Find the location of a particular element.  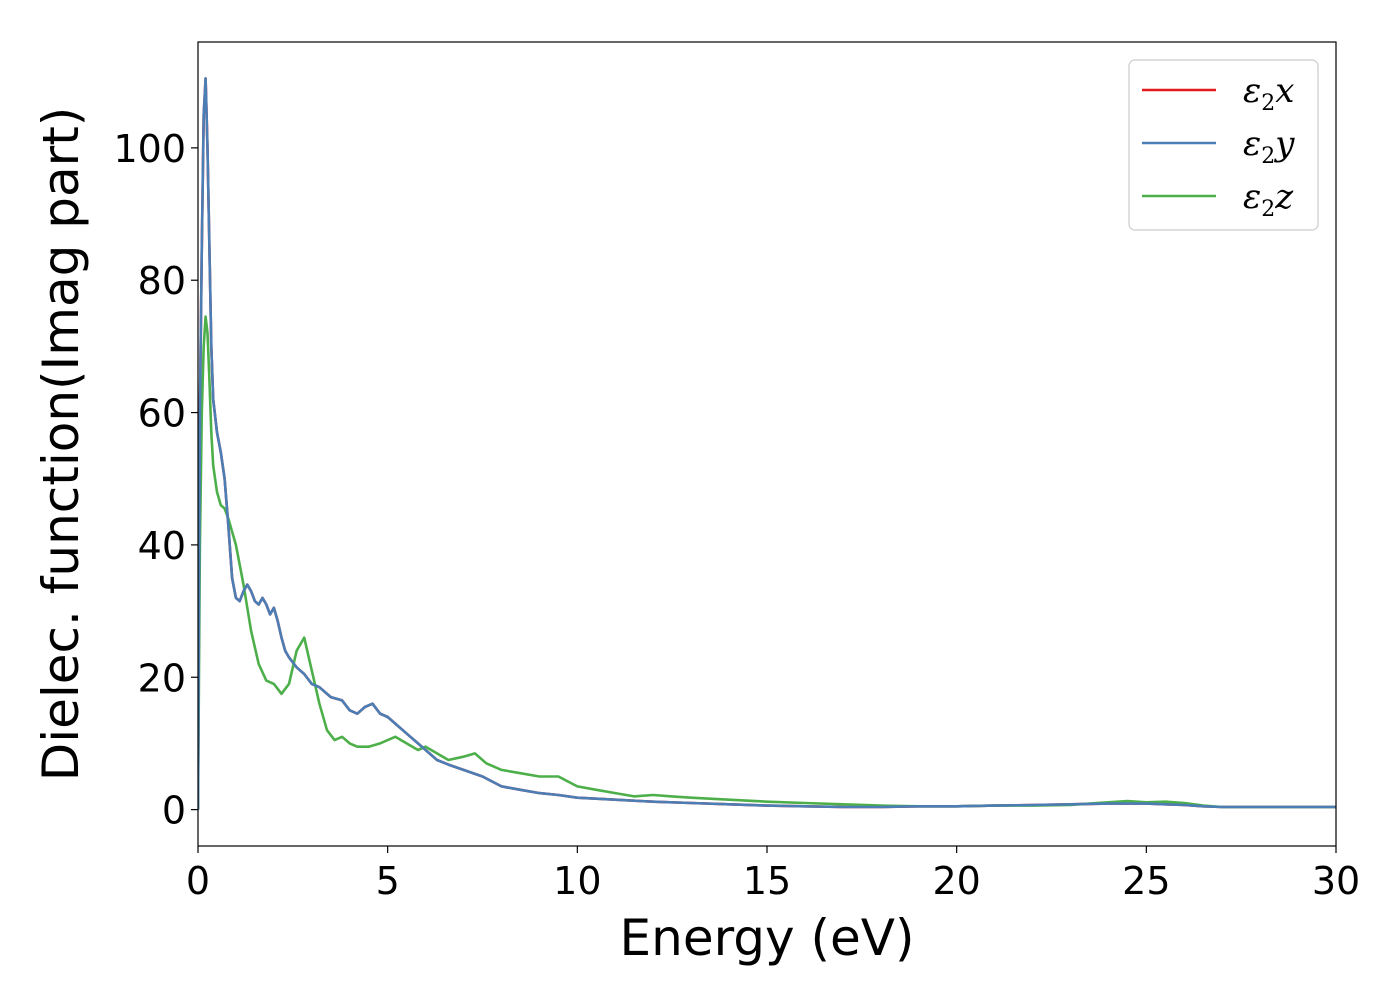

legend-box is located at coordinates (1223, 145).